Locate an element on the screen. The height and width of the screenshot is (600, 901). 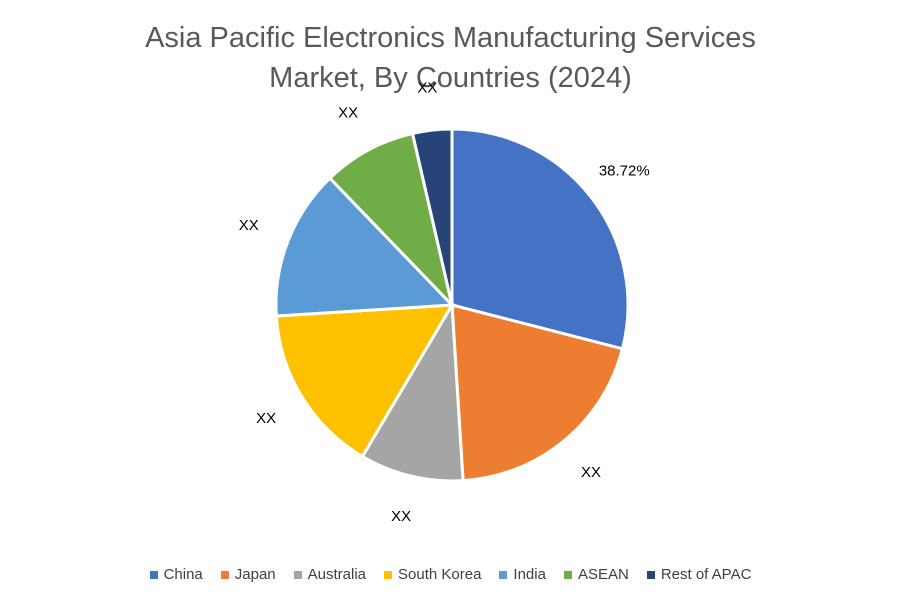
legend-label: ASEAN is located at coordinates (603, 574).